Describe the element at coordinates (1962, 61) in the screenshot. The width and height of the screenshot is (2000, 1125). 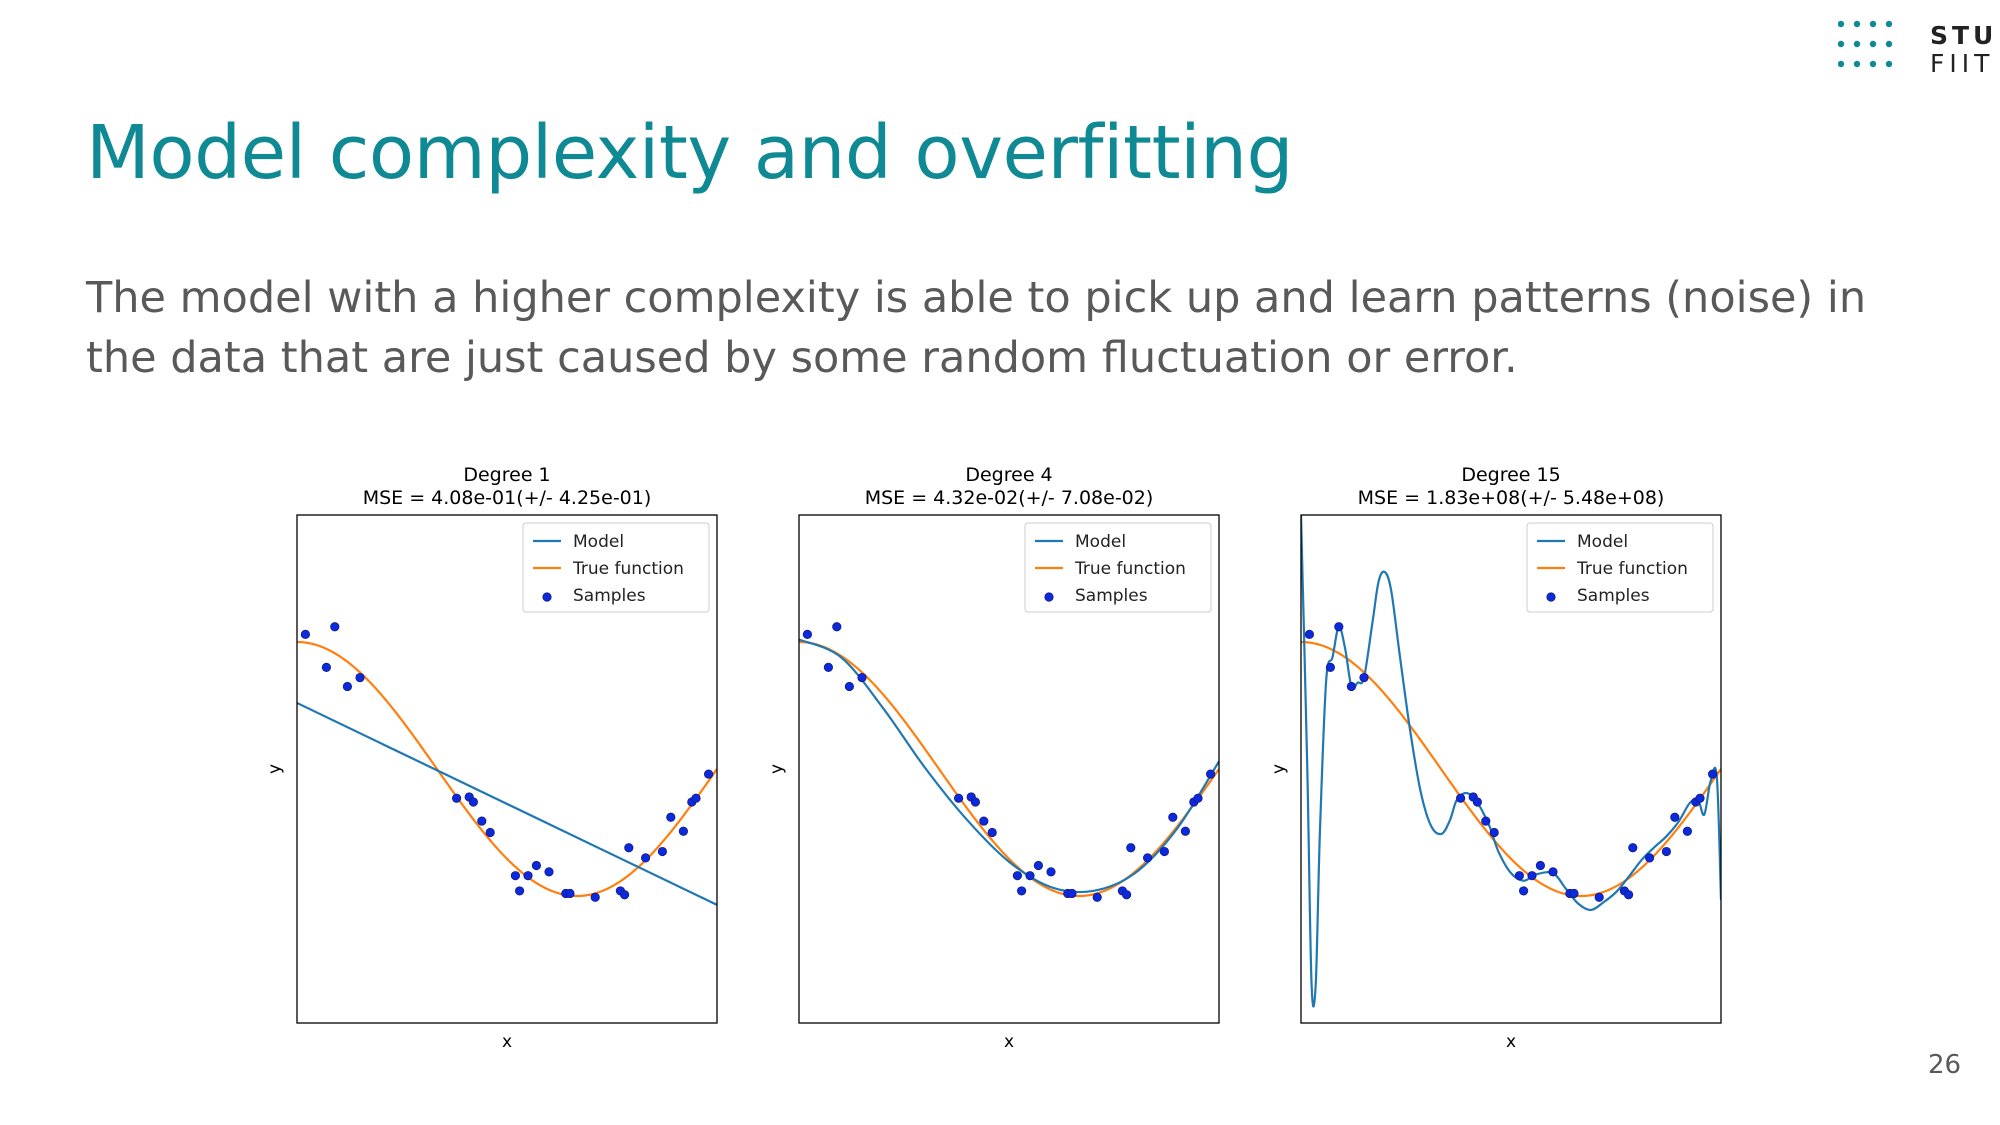
I see `svg-text: FIIT` at that location.